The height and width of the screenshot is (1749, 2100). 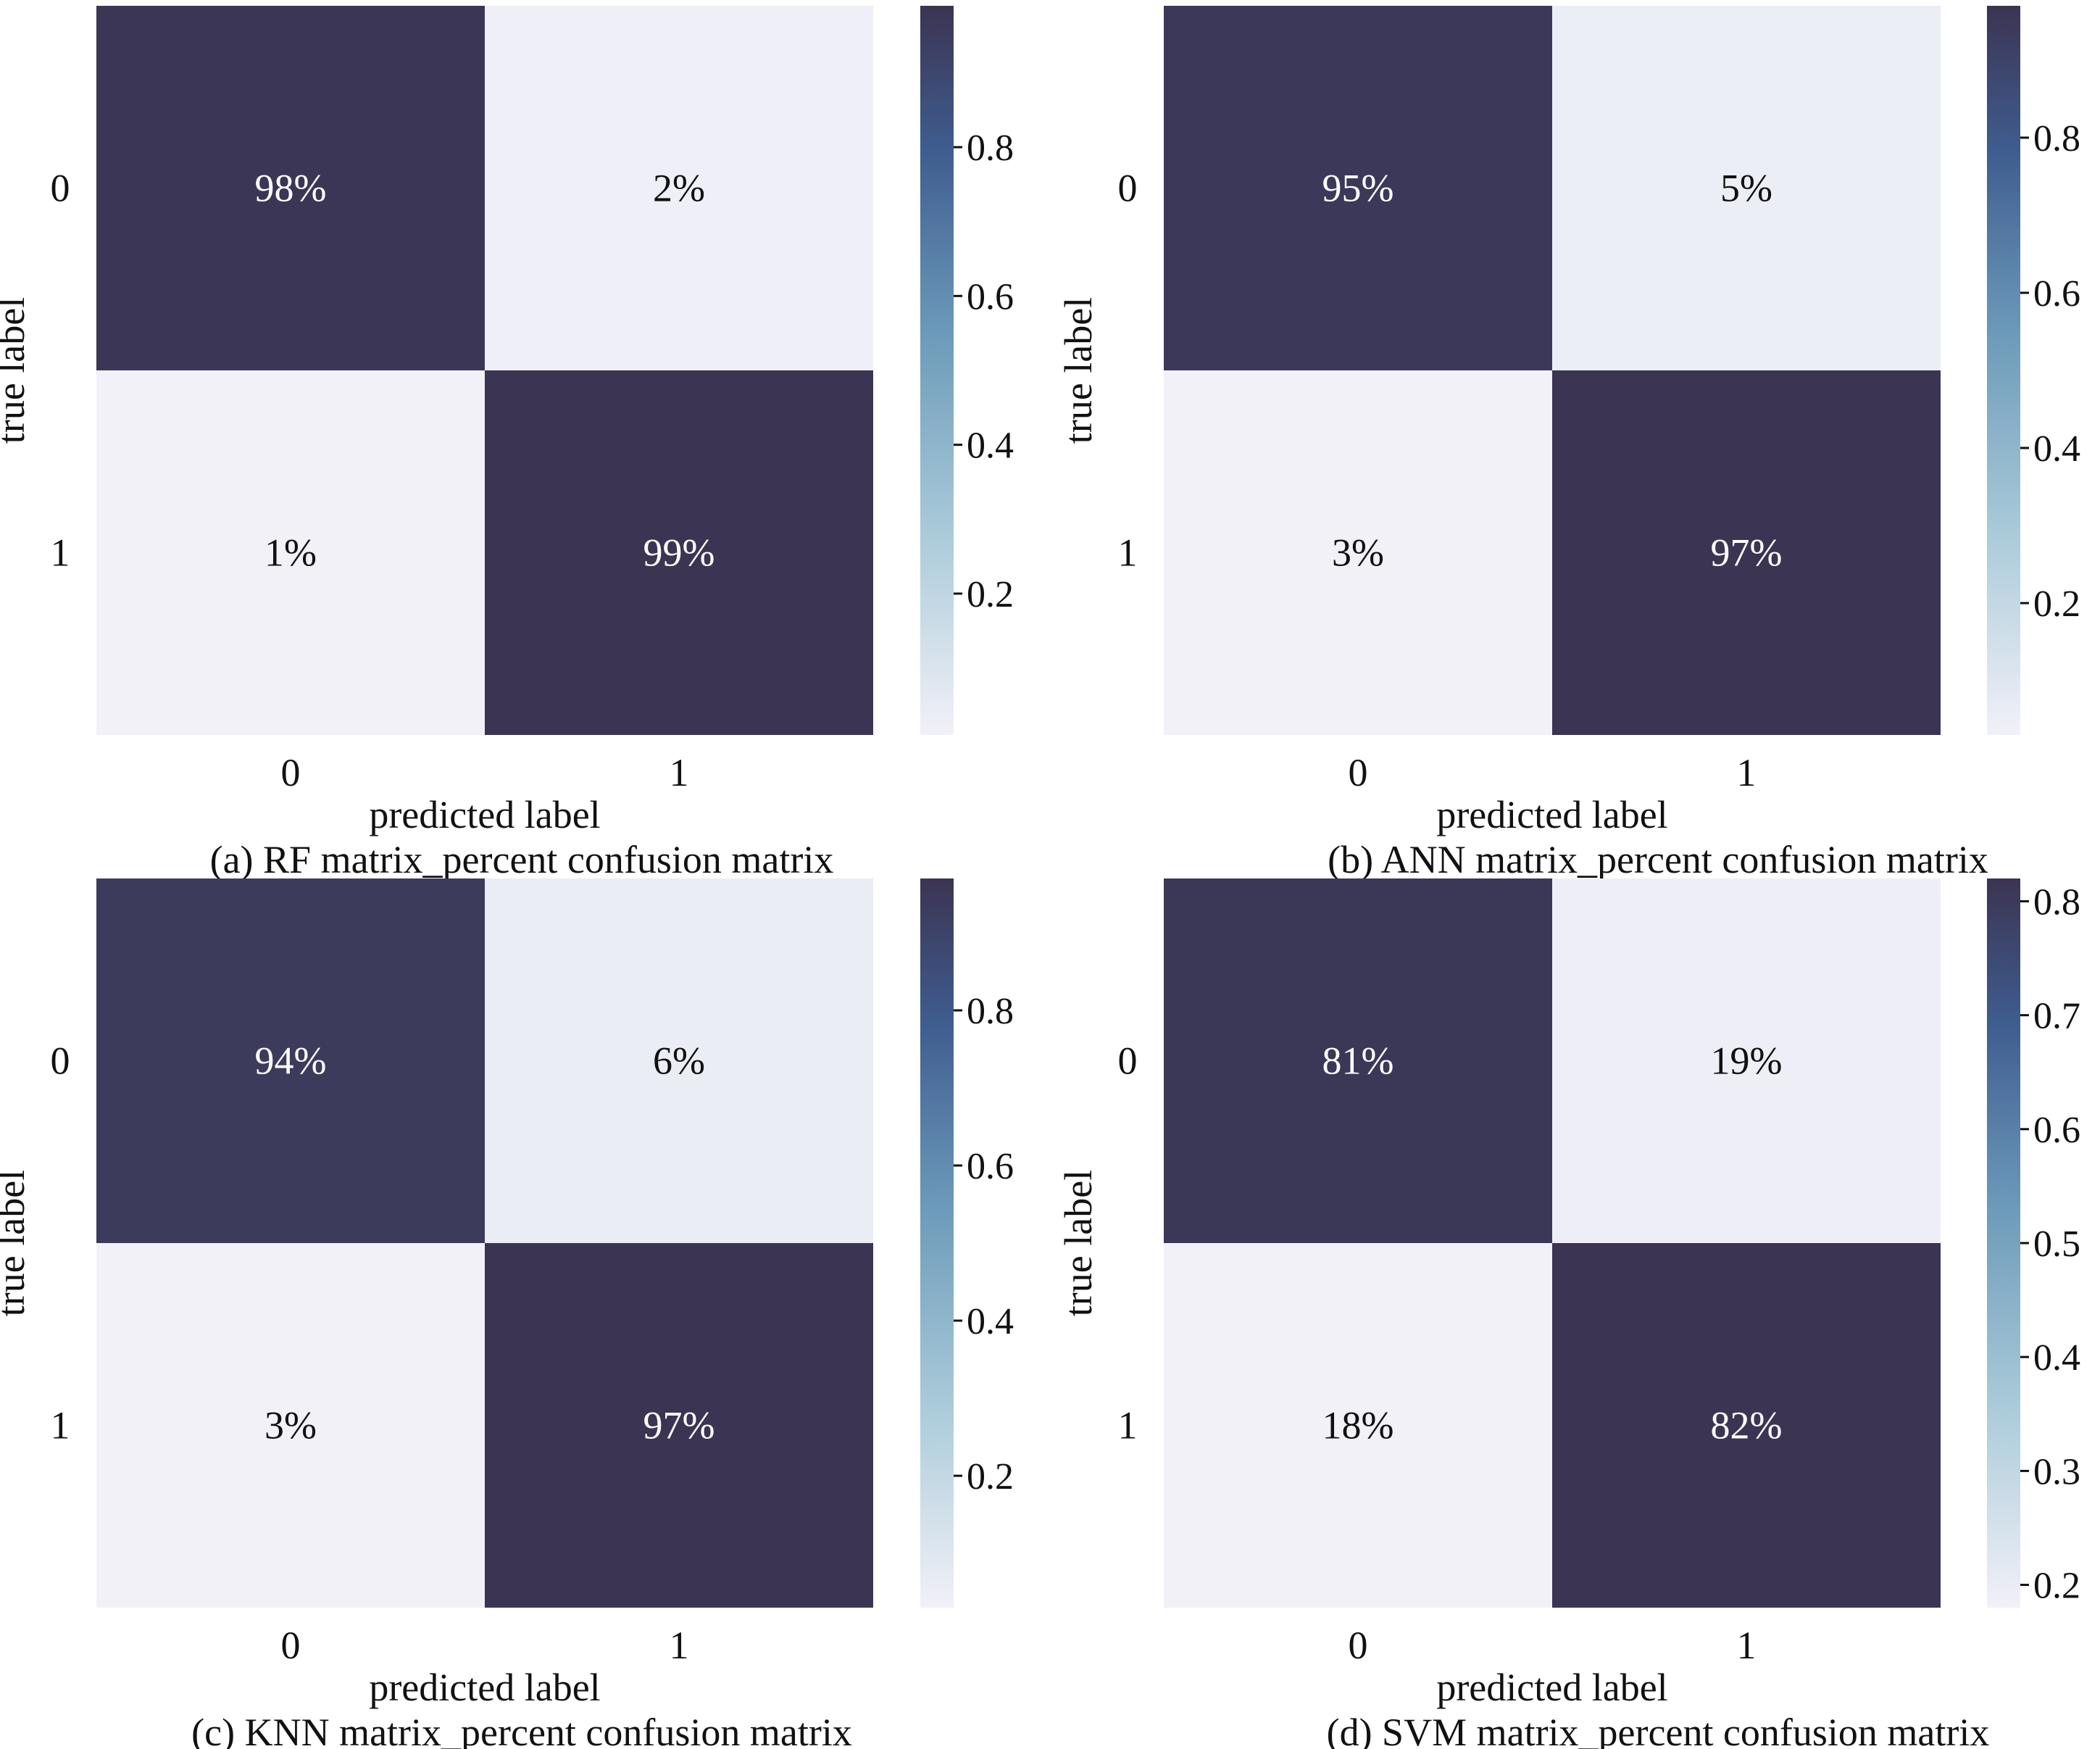 What do you see at coordinates (2056, 1244) in the screenshot?
I see `colorbar-tick-label: 0.5` at bounding box center [2056, 1244].